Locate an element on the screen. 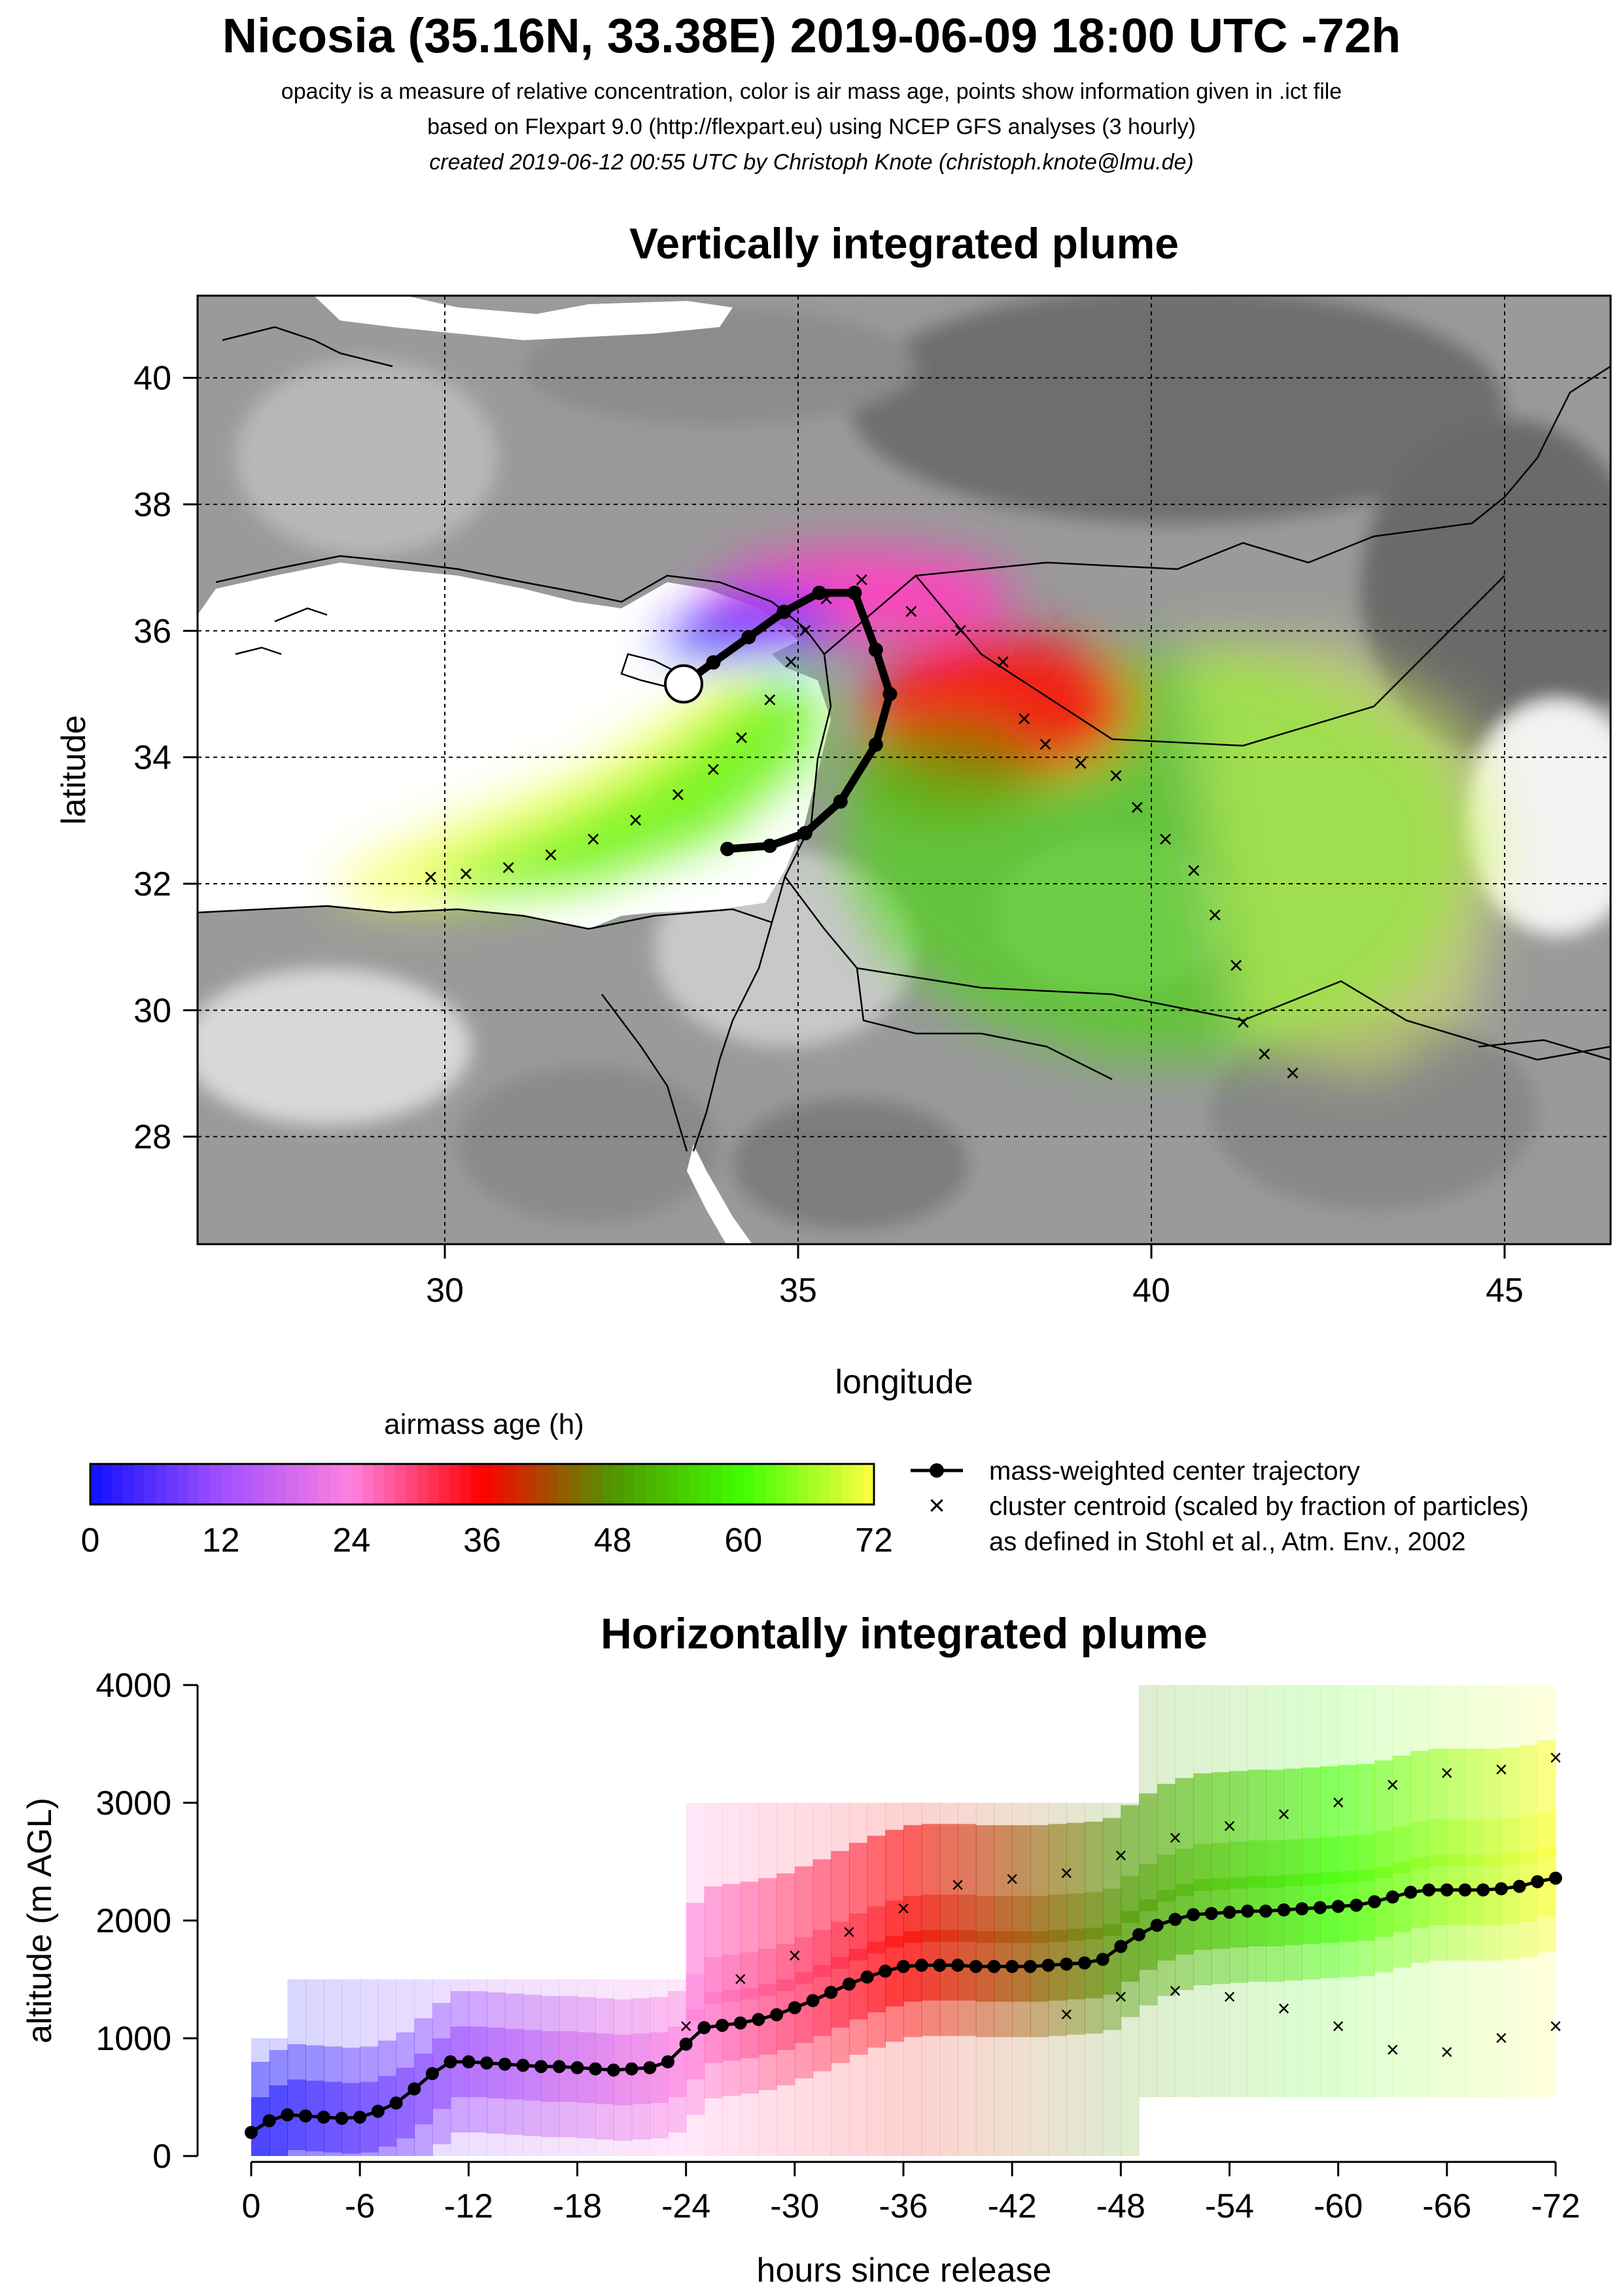 Image resolution: width=1623 pixels, height=2296 pixels. altitude-y-tick-label: 0 is located at coordinates (162, 2157).